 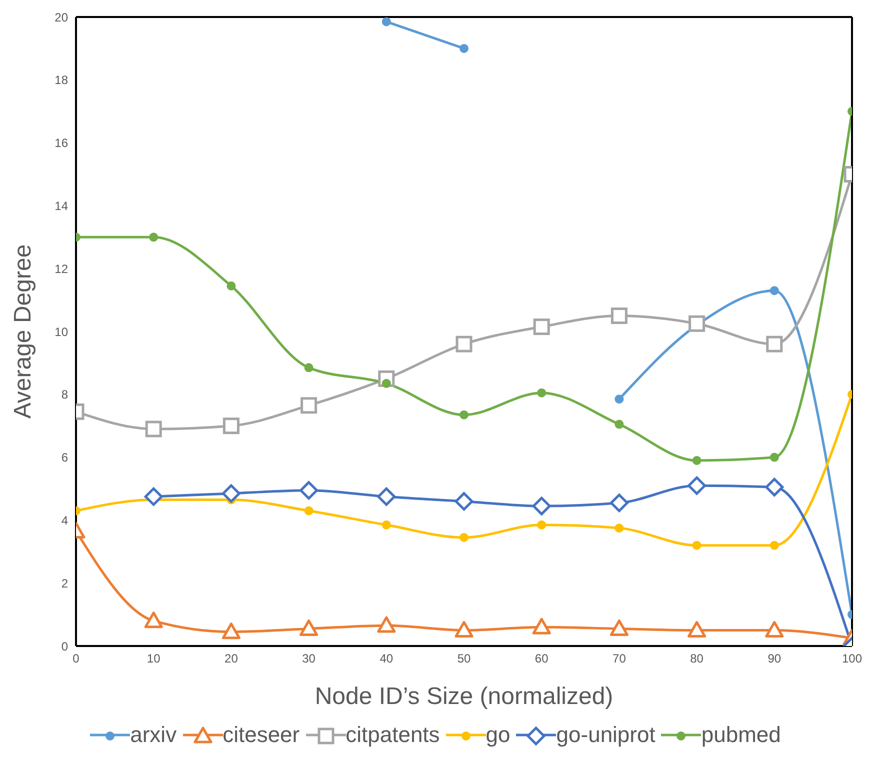 What do you see at coordinates (76, 659) in the screenshot?
I see `x-tick-label: 0` at bounding box center [76, 659].